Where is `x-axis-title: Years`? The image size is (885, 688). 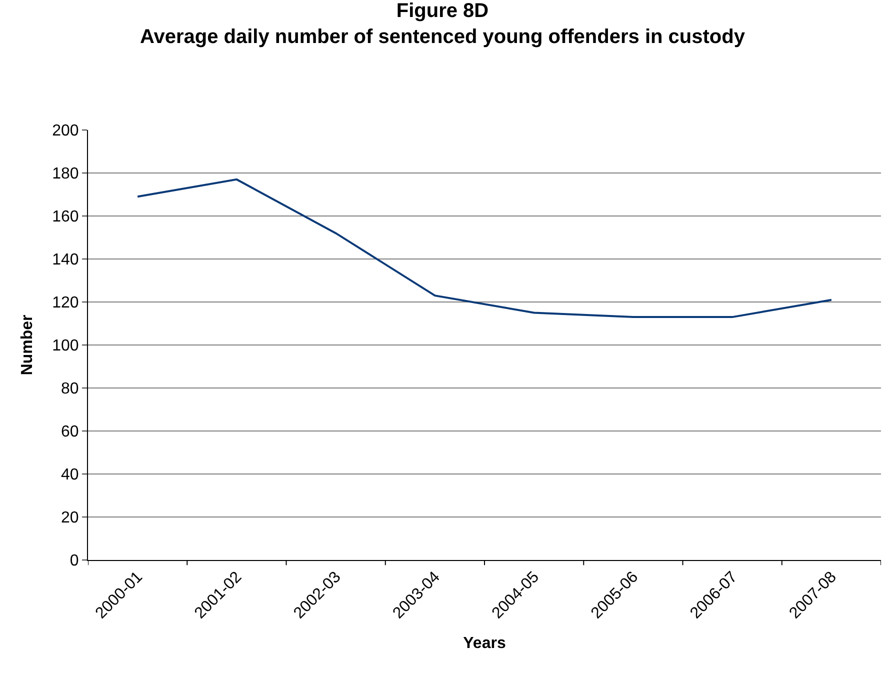 x-axis-title: Years is located at coordinates (484, 643).